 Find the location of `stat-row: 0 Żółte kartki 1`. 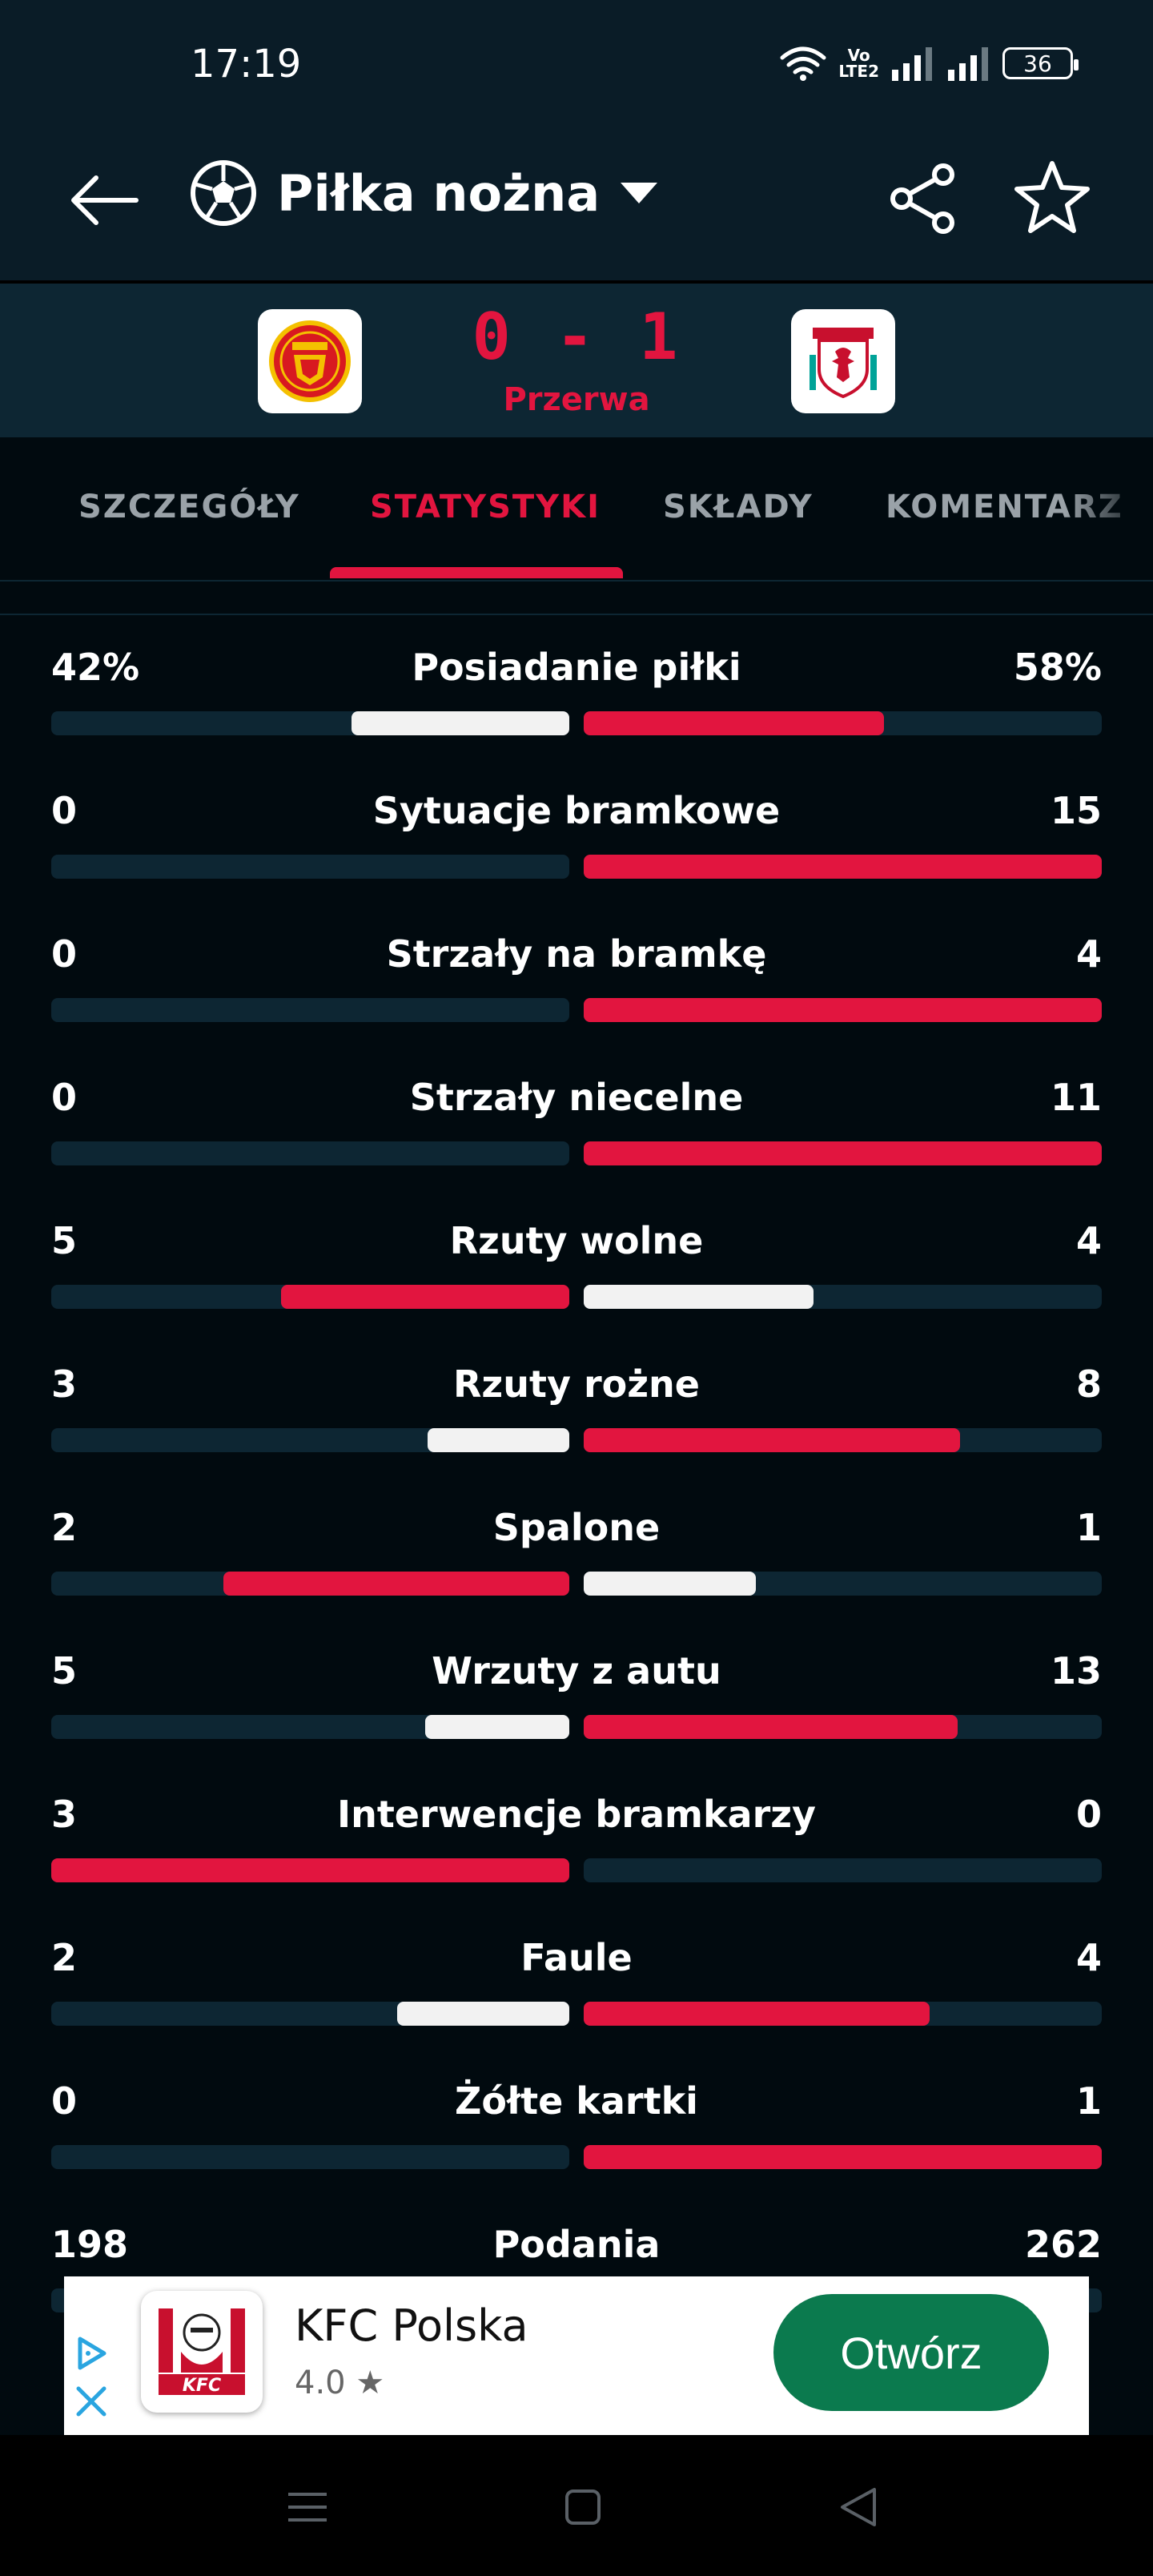

stat-row: 0 Żółte kartki 1 is located at coordinates (576, 2120).